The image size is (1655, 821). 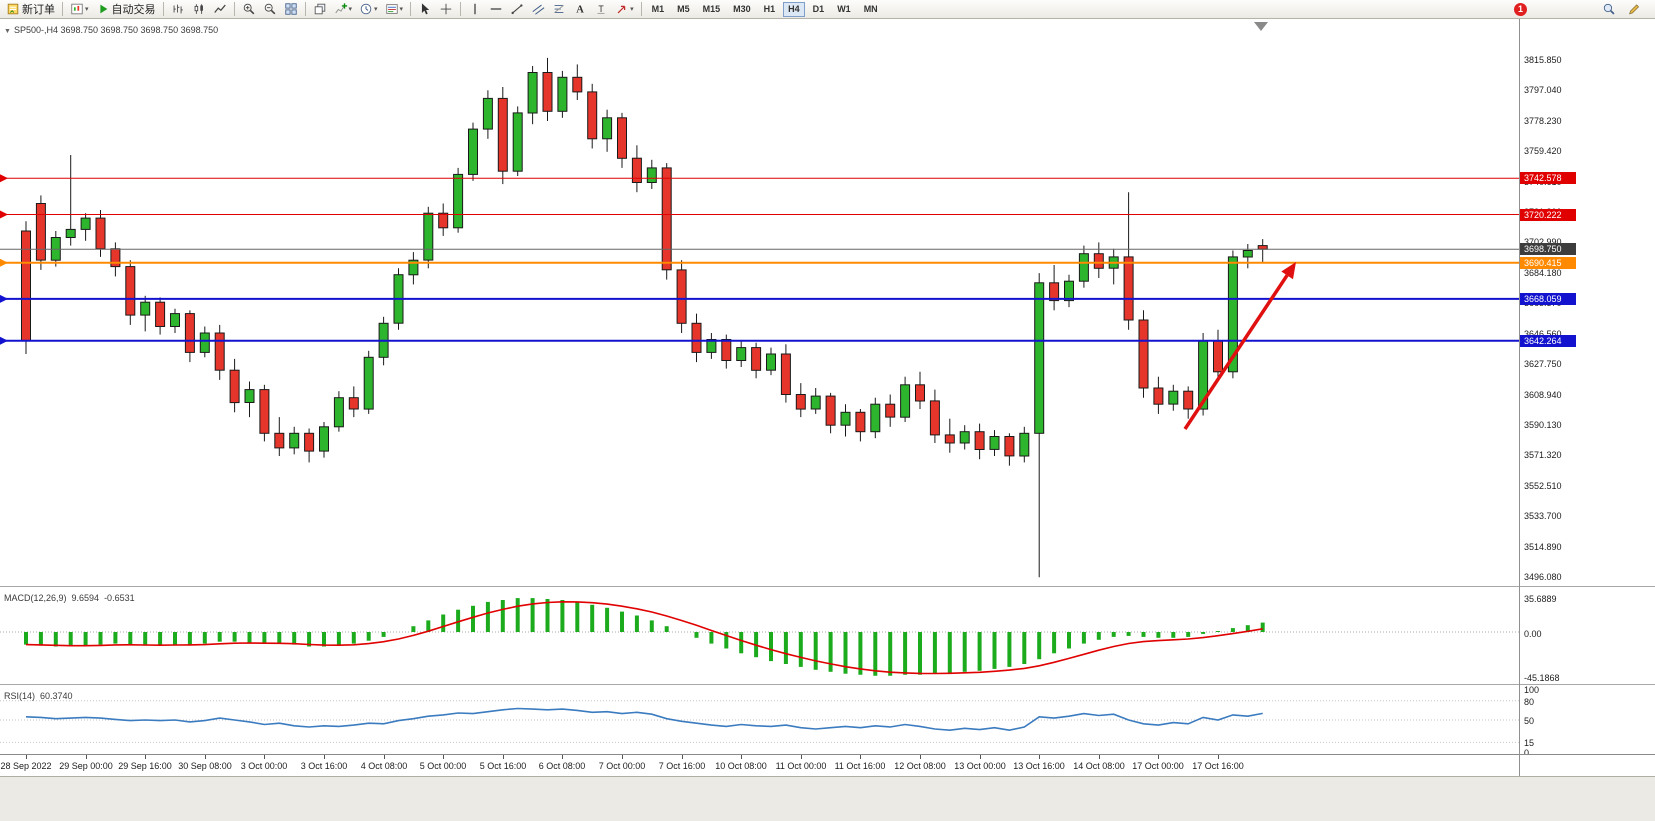 I want to click on shapes-dropdown-icon: ▾, so click(x=632, y=9).